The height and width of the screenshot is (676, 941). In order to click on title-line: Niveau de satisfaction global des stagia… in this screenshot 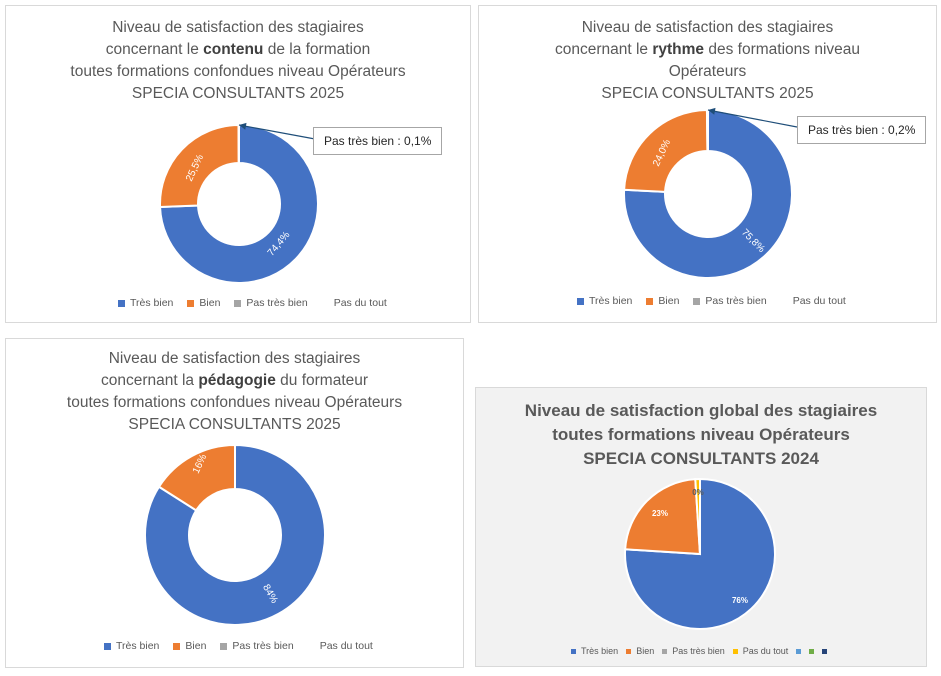, I will do `click(701, 410)`.